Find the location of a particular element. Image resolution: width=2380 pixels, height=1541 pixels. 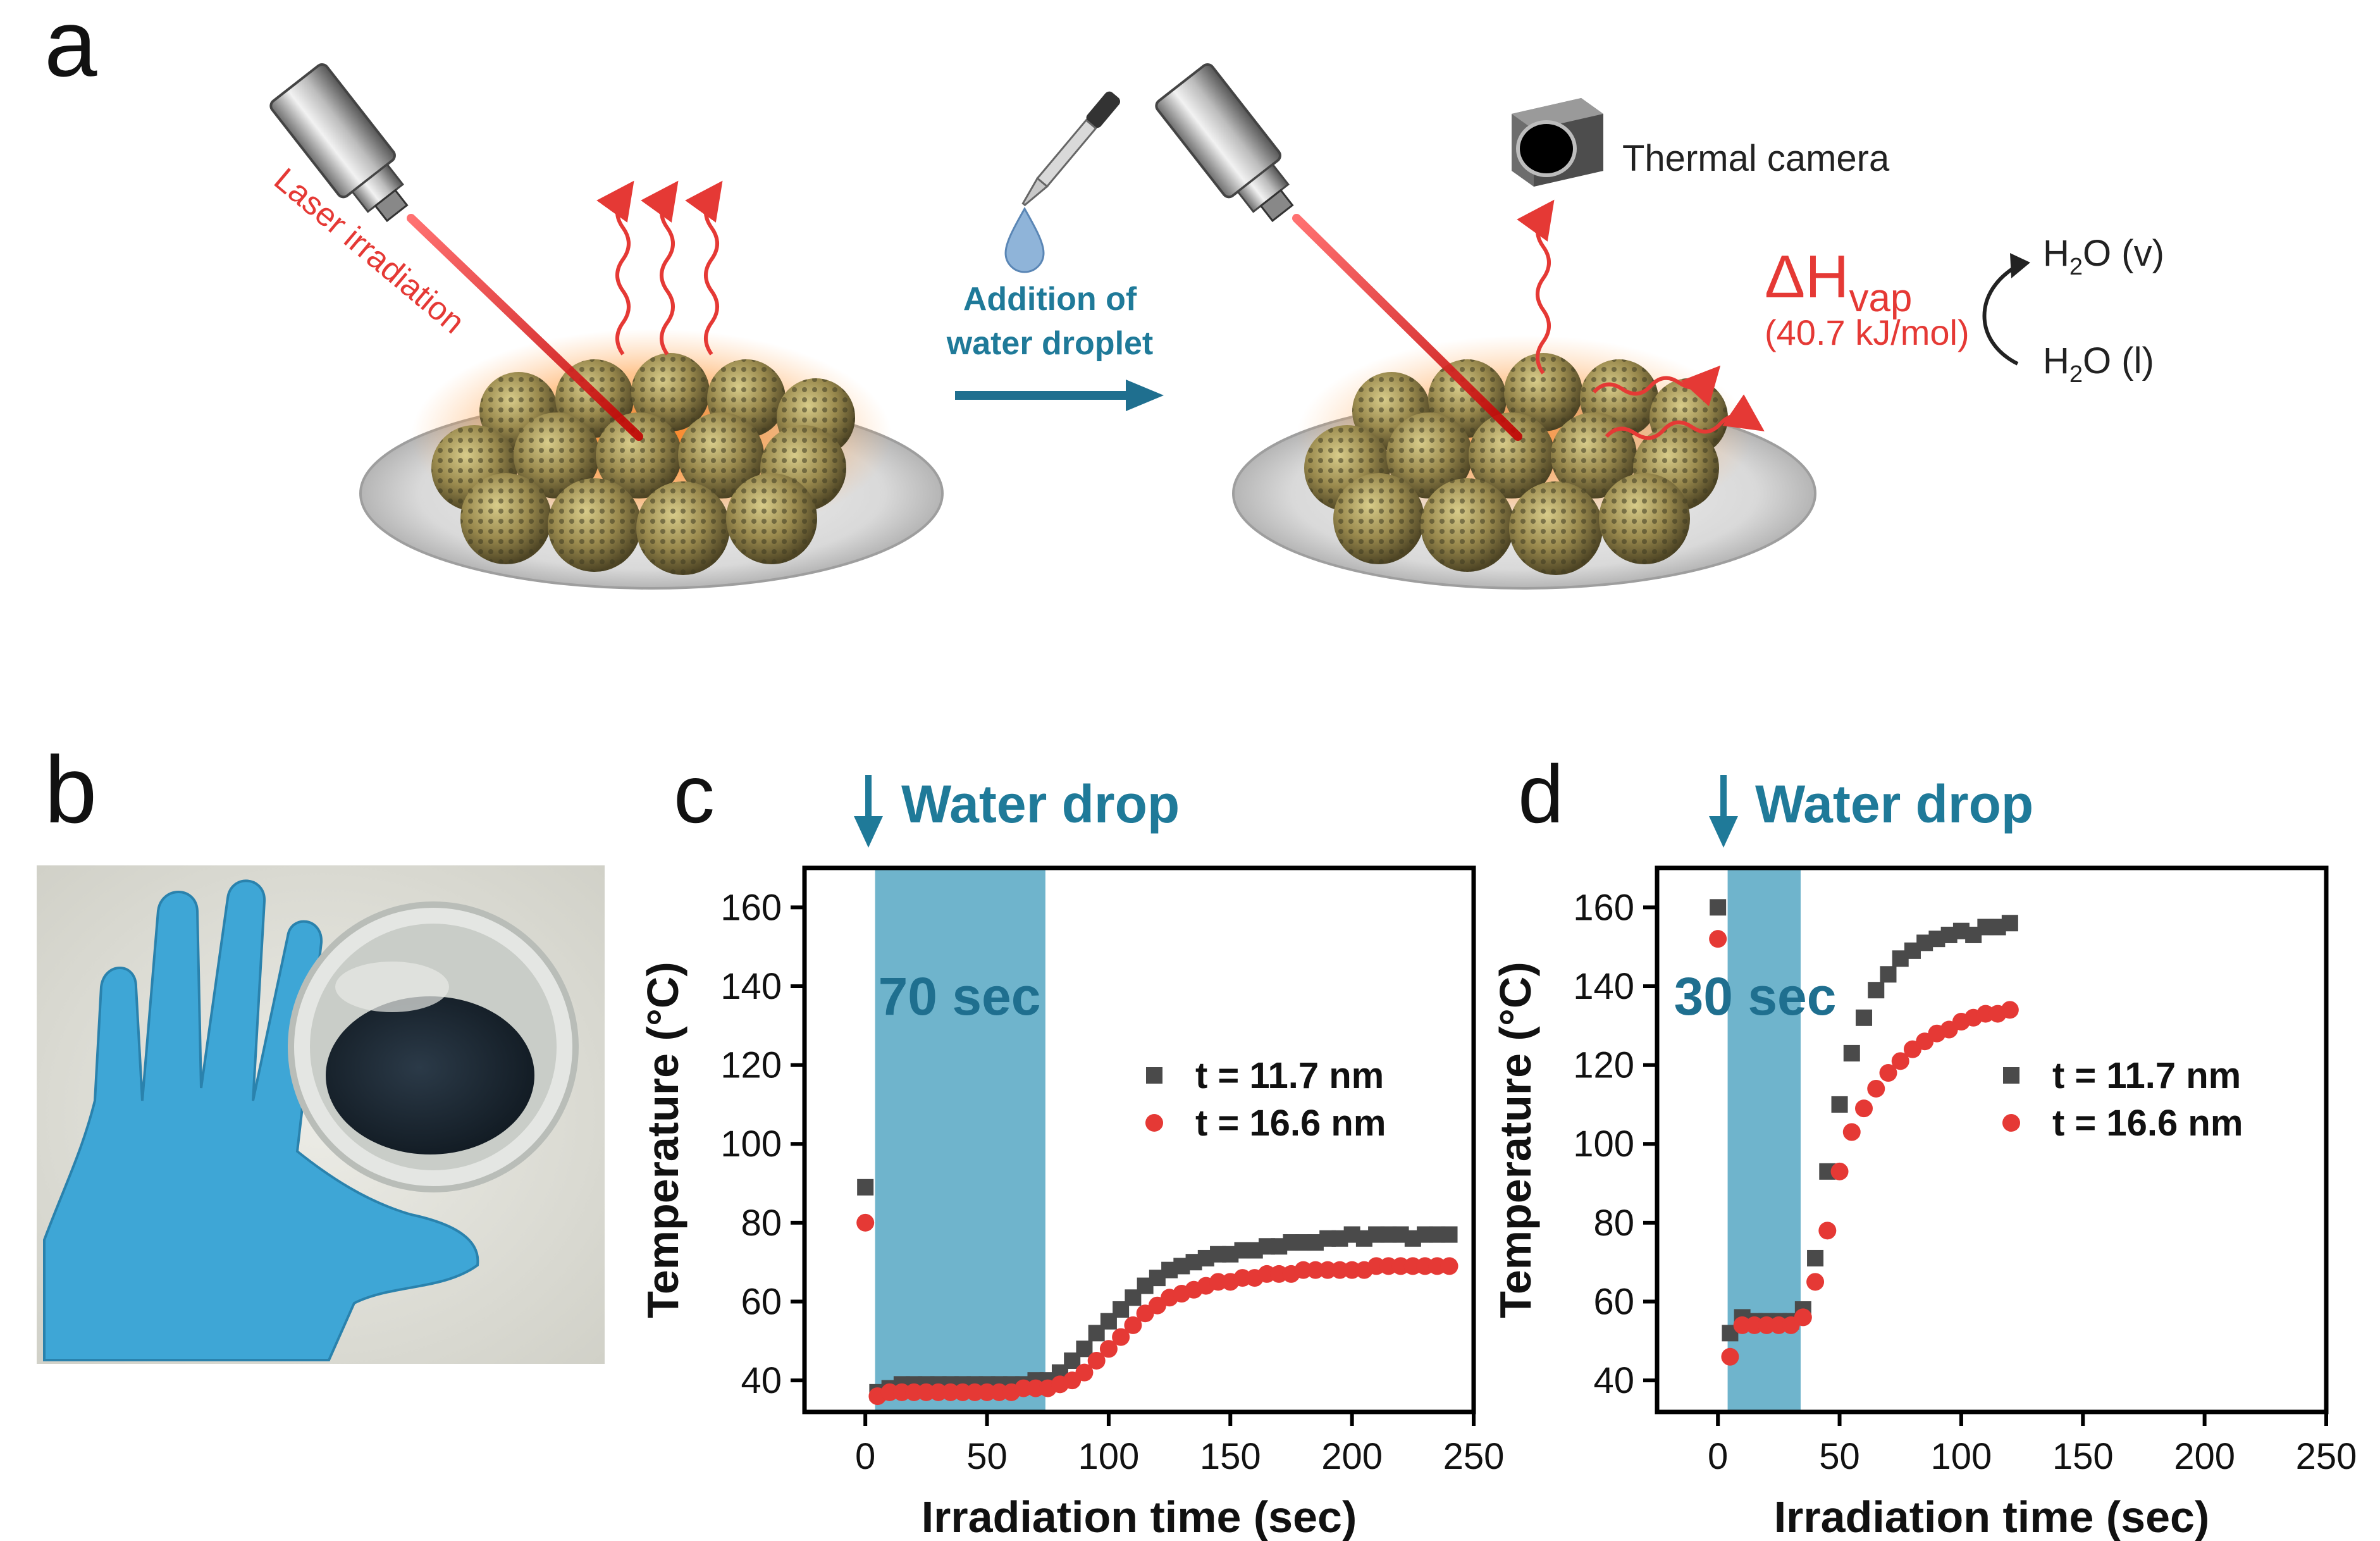

enthalpy-label: ΔHvap (40.7 kJ/mol) is located at coordinates (1867, 297).